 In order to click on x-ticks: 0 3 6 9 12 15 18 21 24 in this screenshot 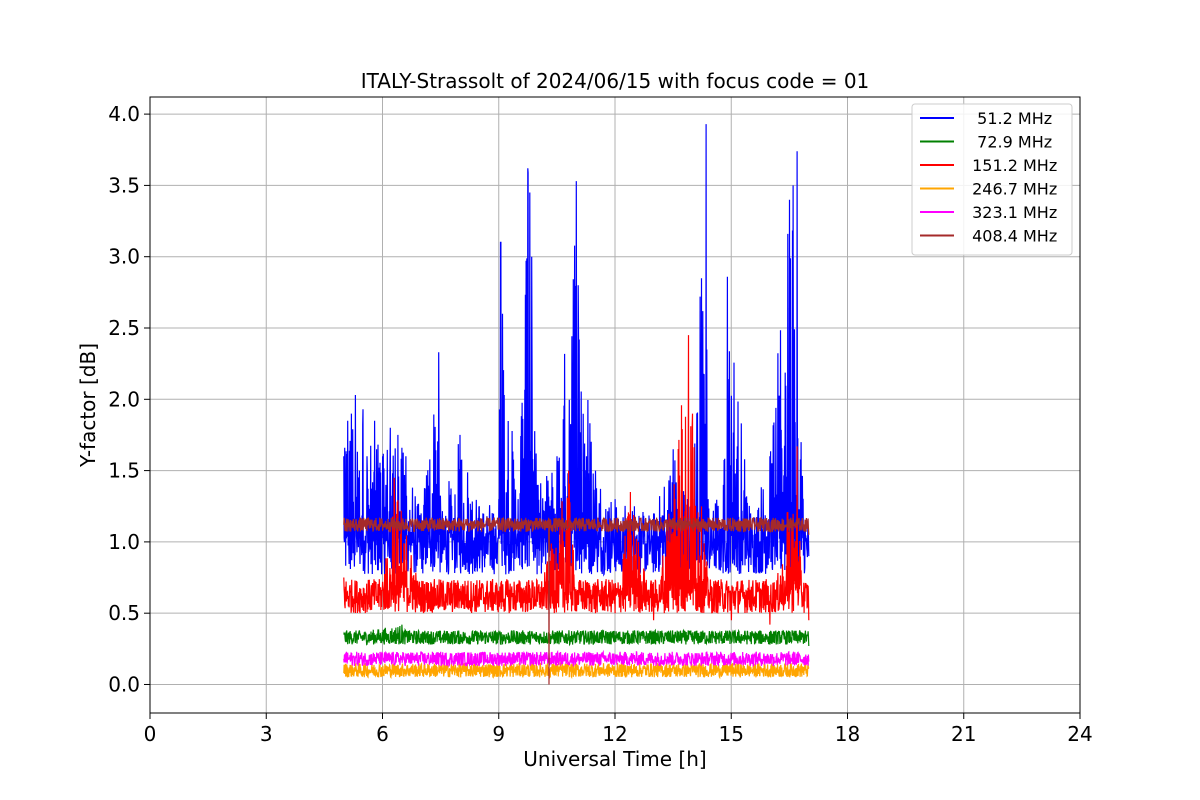, I will do `click(618, 729)`.